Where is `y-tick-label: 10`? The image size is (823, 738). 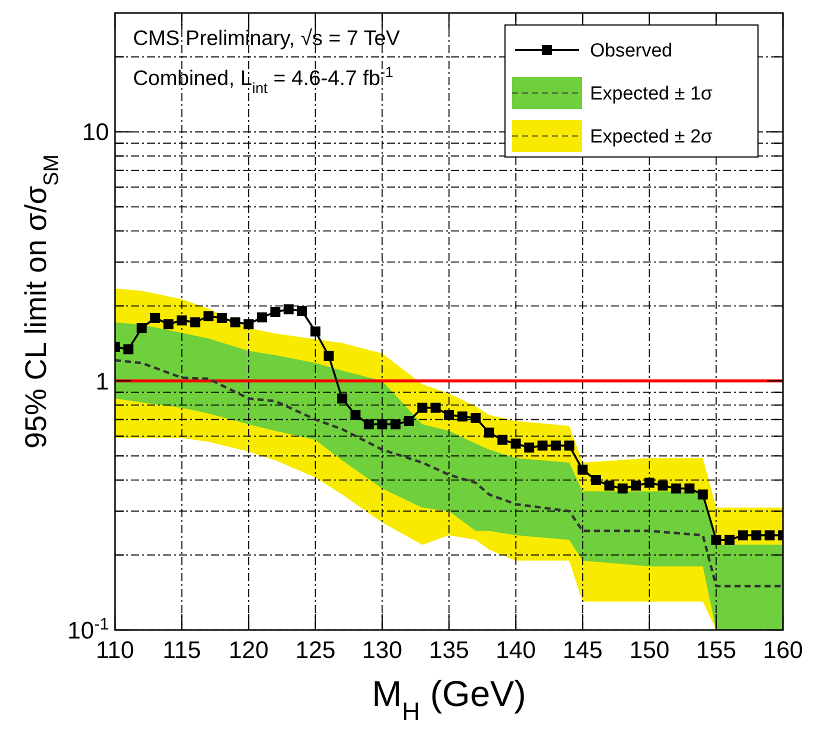 y-tick-label: 10 is located at coordinates (95, 132).